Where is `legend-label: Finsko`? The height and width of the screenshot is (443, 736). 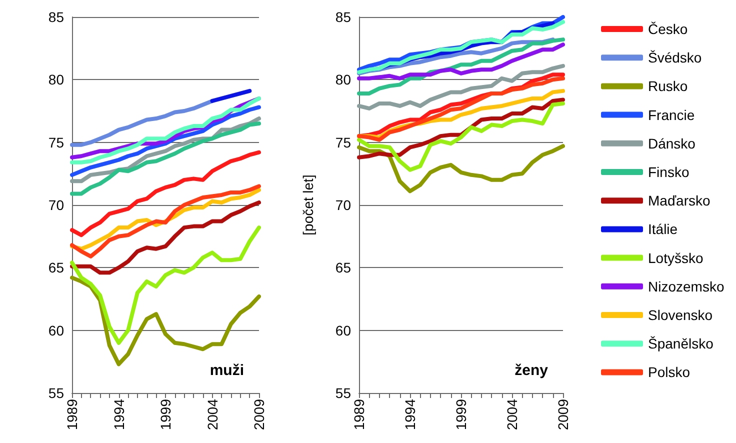
legend-label: Finsko is located at coordinates (669, 172).